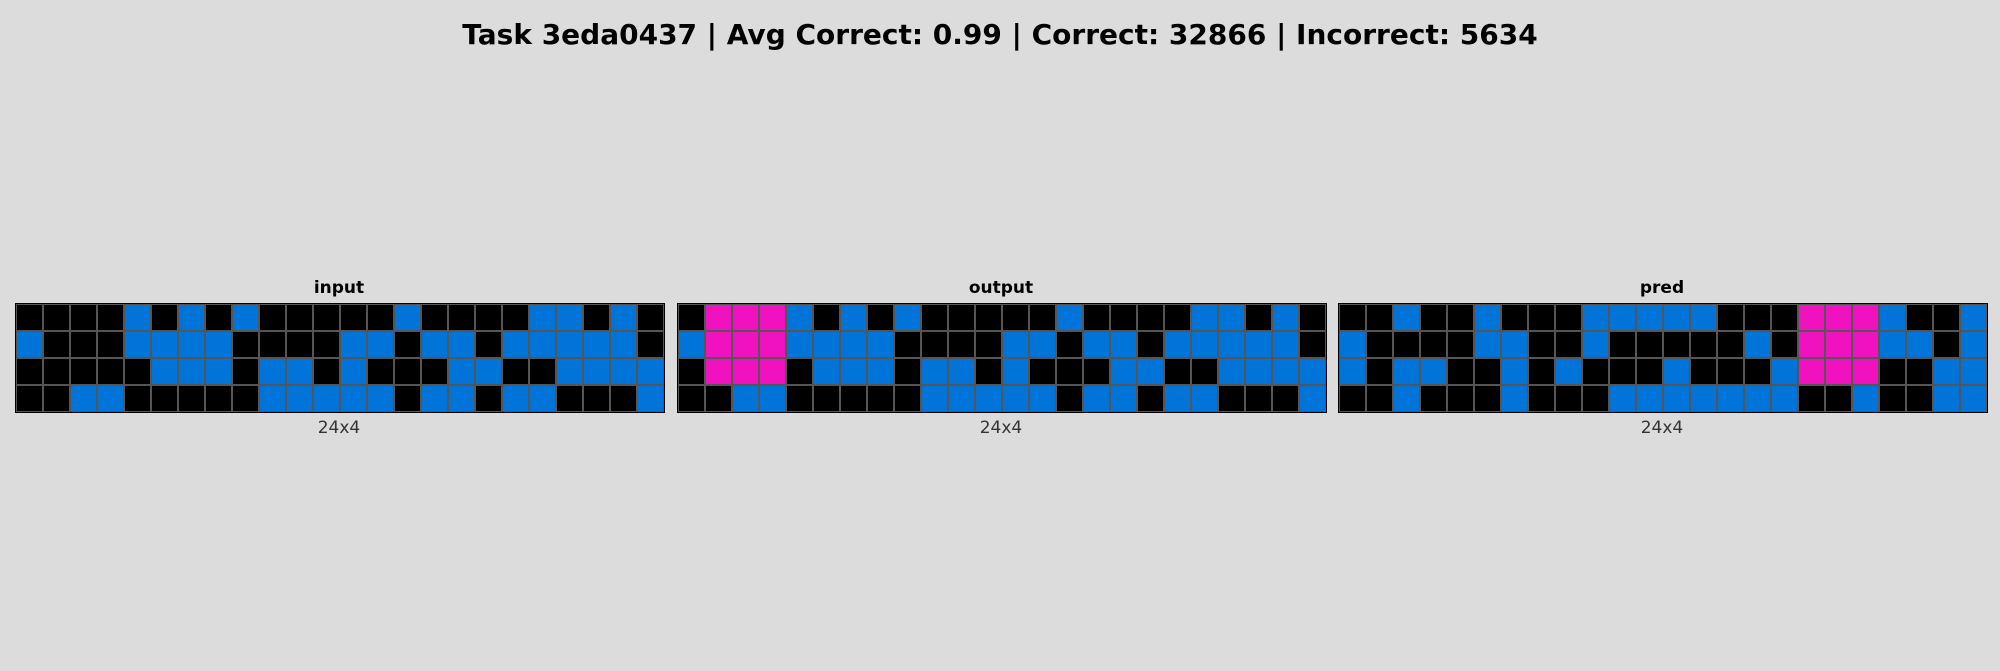 Image resolution: width=2000 pixels, height=671 pixels. What do you see at coordinates (1001, 428) in the screenshot?
I see `output-grid-dims: 24x4` at bounding box center [1001, 428].